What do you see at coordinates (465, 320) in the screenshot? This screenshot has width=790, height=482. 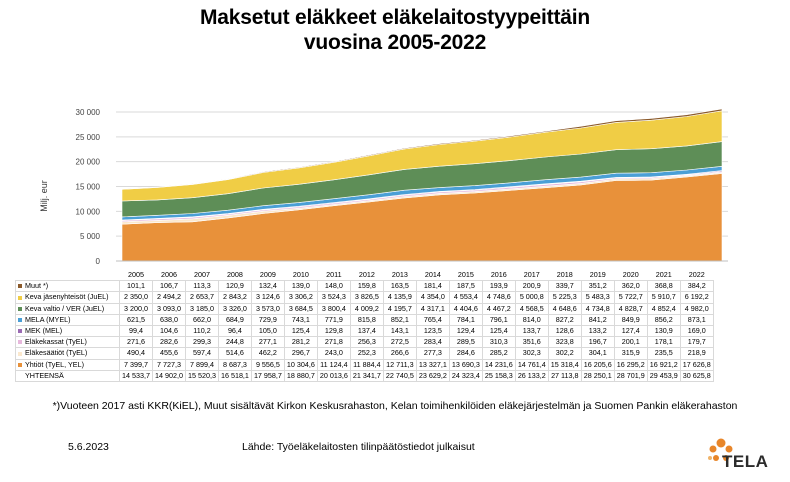 I see `data-label: 784,1` at bounding box center [465, 320].